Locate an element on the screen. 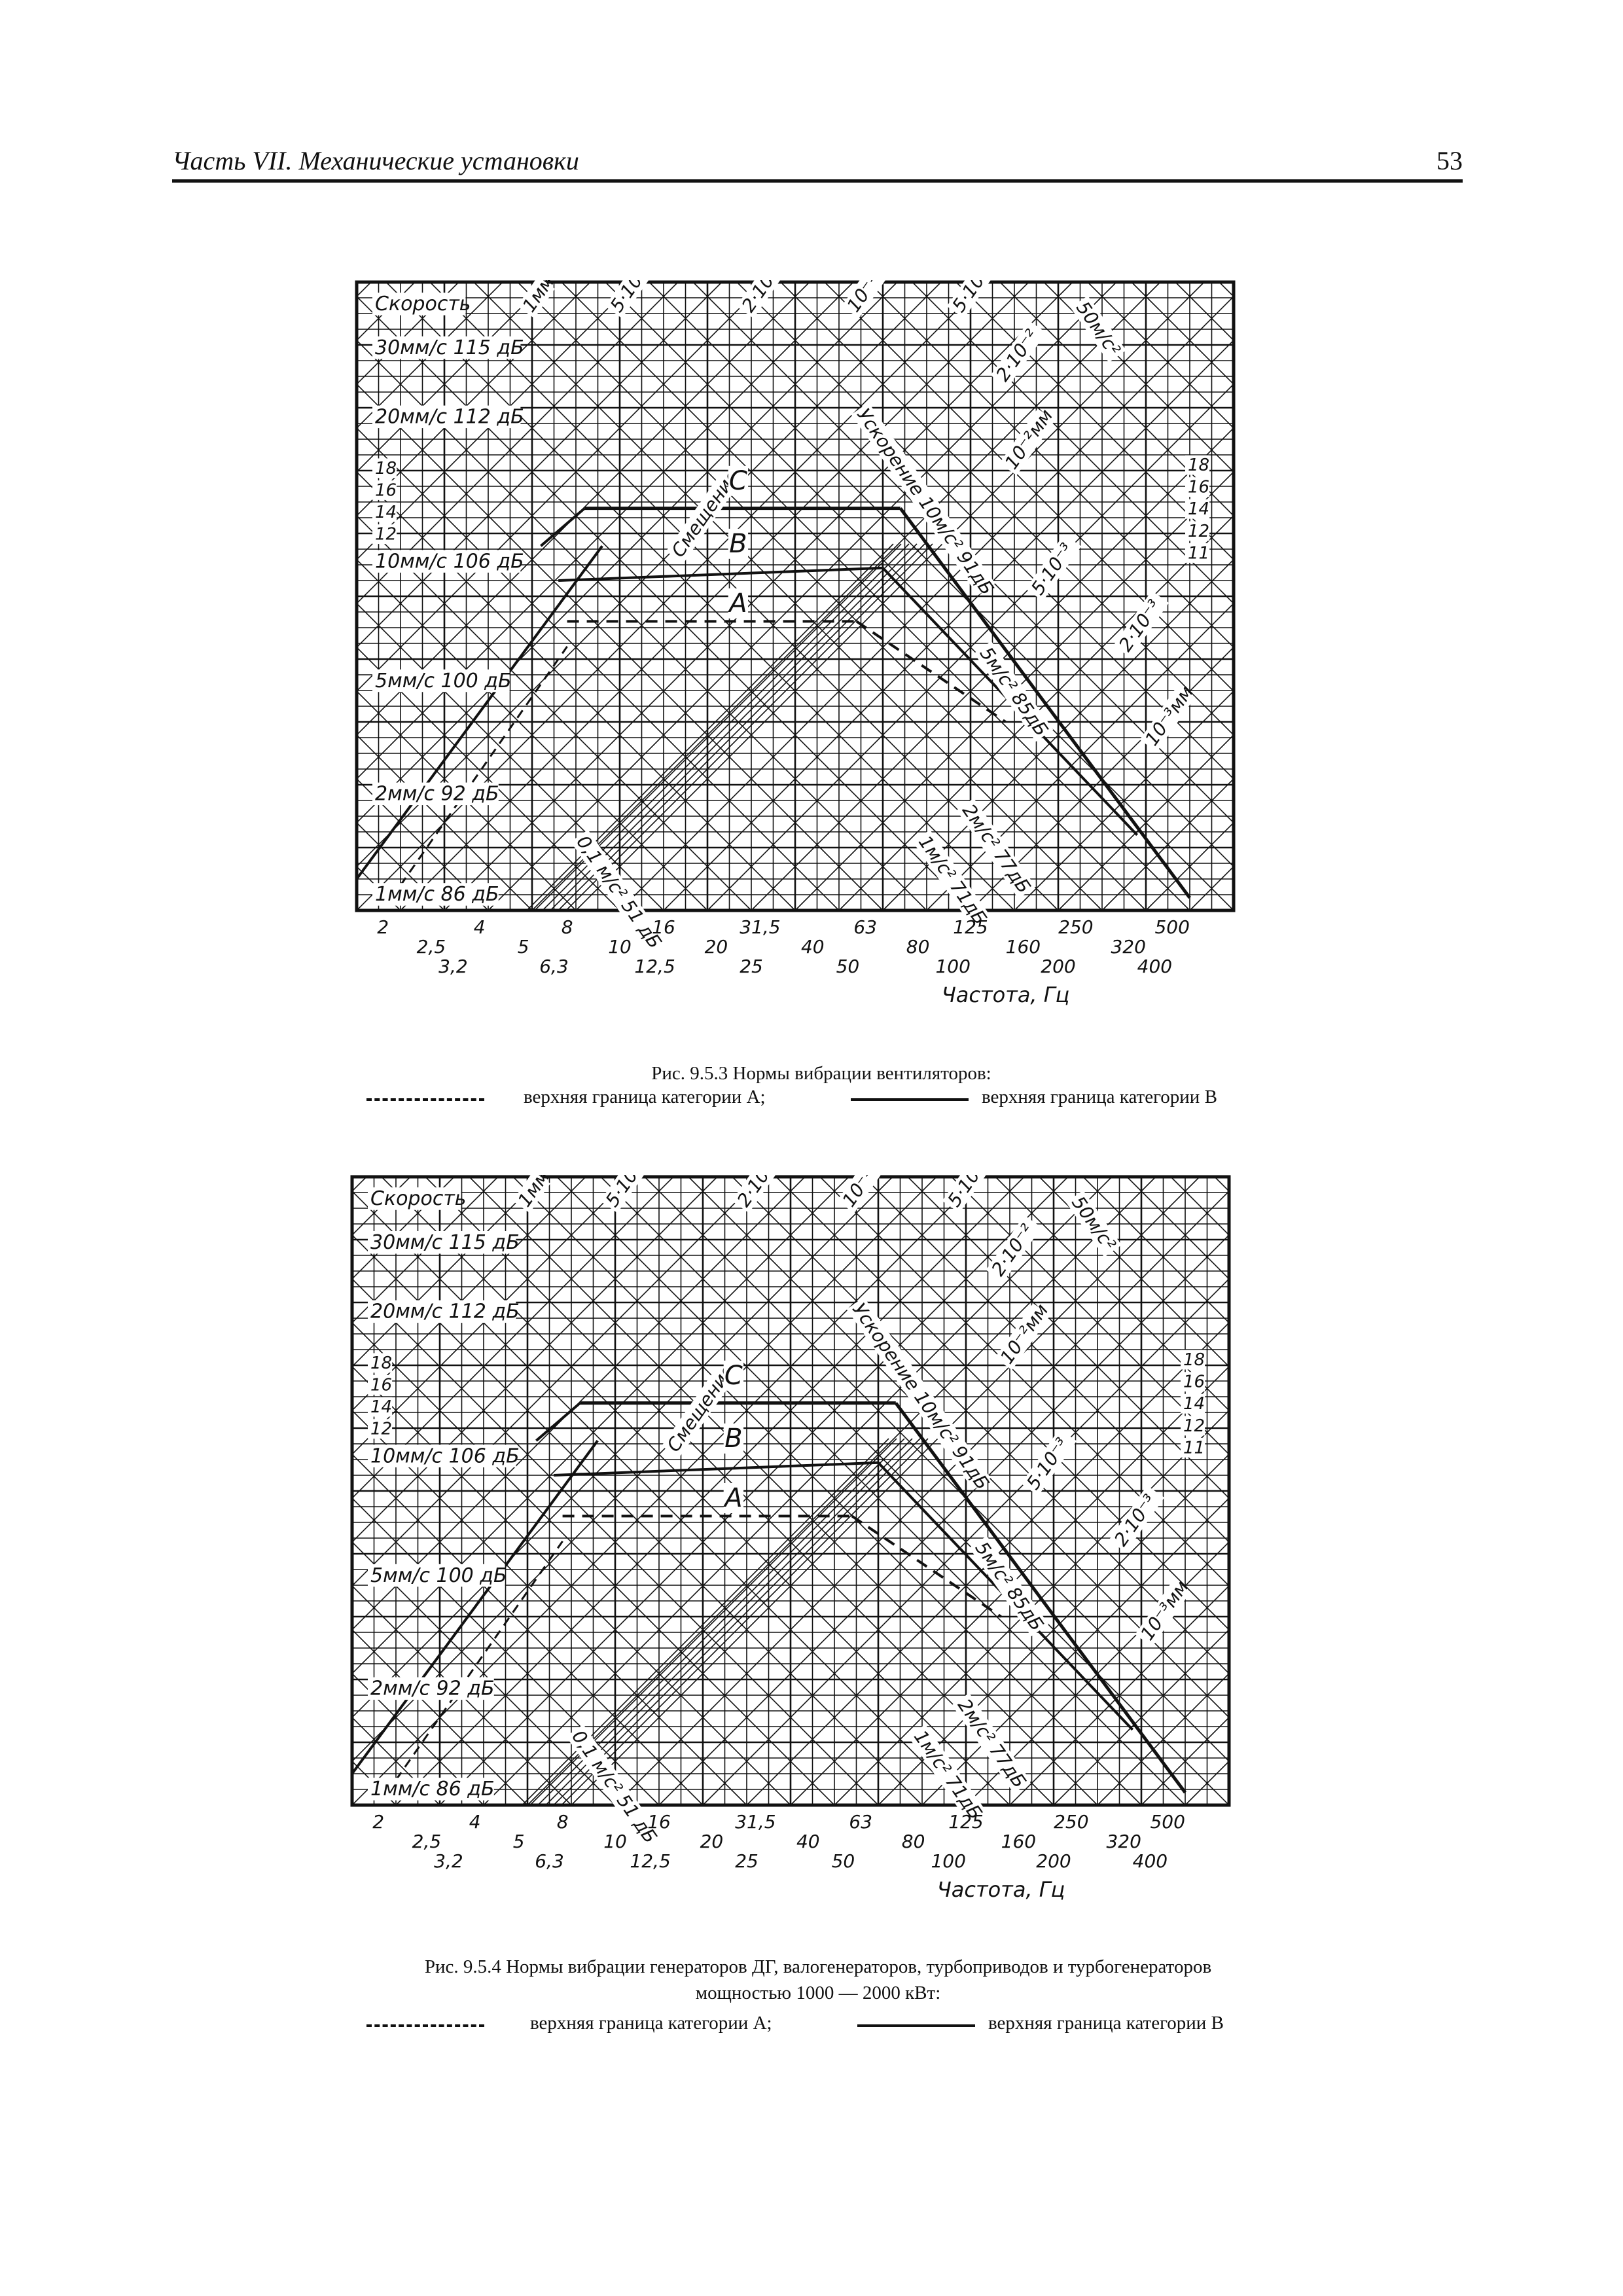 The image size is (1623, 2296). displacement-label-8-group: 2·10⁻³ is located at coordinates (1137, 1518).